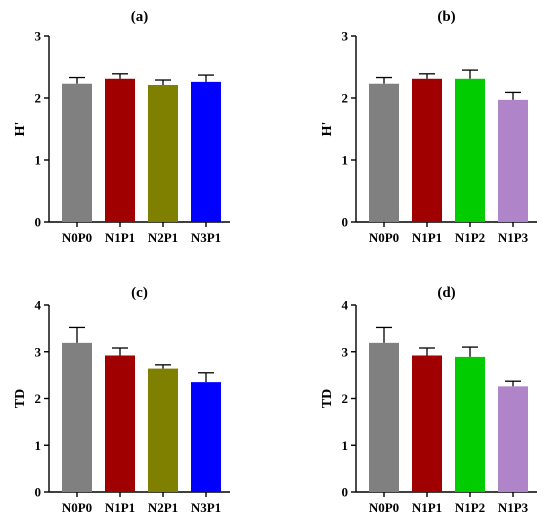 The width and height of the screenshot is (550, 529). Describe the element at coordinates (140, 17) in the screenshot. I see `chart-title: (a)` at that location.